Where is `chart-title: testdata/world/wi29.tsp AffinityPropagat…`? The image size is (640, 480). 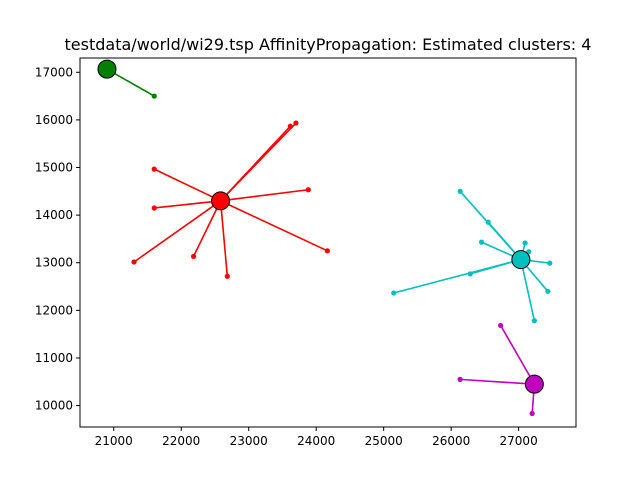
chart-title: testdata/world/wi29.tsp AffinityPropagat… is located at coordinates (328, 44).